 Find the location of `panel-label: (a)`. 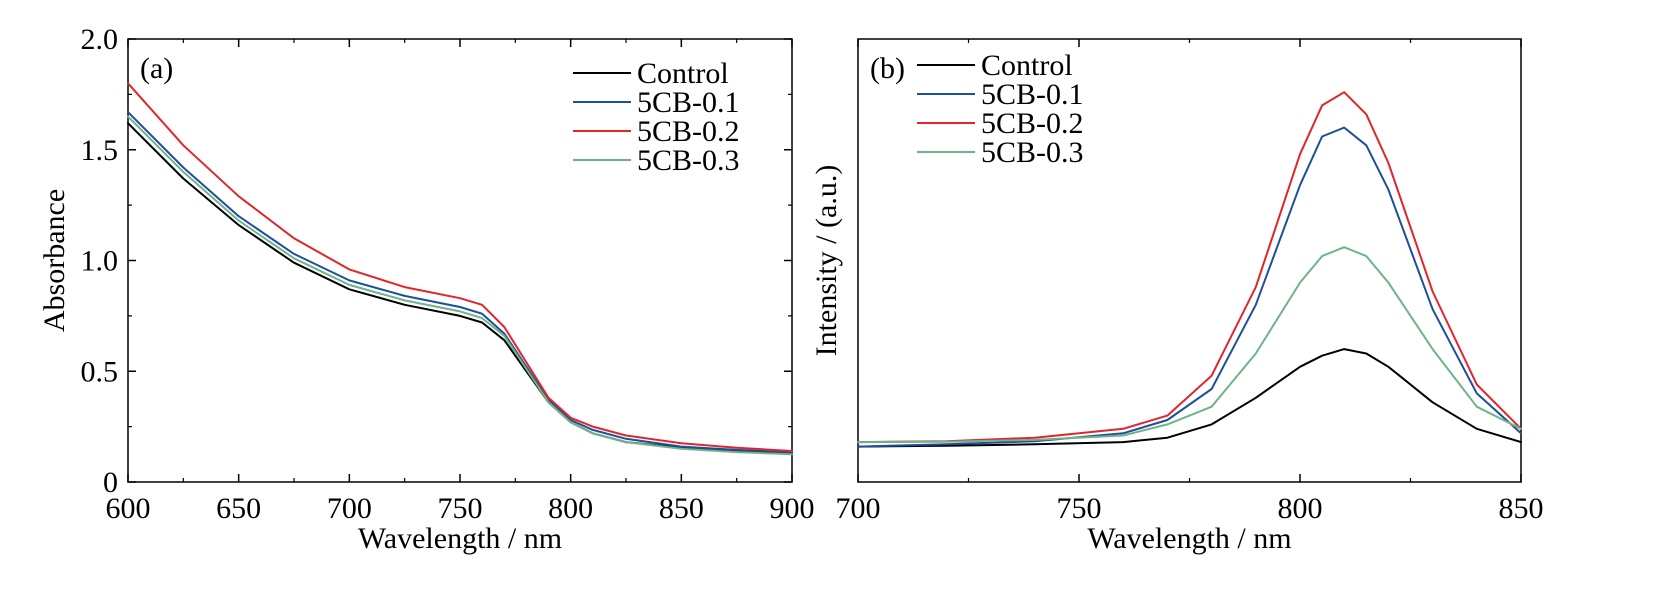

panel-label: (a) is located at coordinates (156, 68).